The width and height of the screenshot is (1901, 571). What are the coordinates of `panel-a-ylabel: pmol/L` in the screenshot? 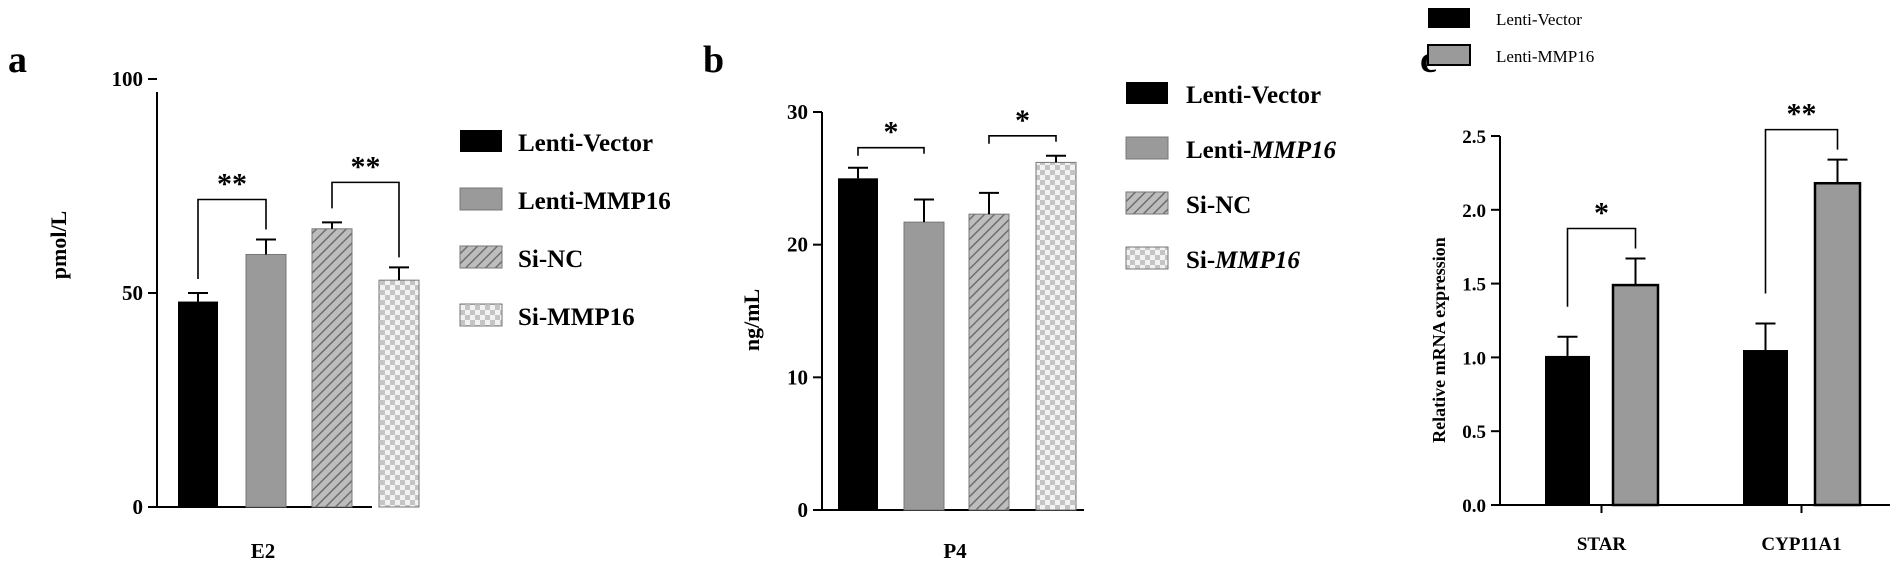 It's located at (58, 245).